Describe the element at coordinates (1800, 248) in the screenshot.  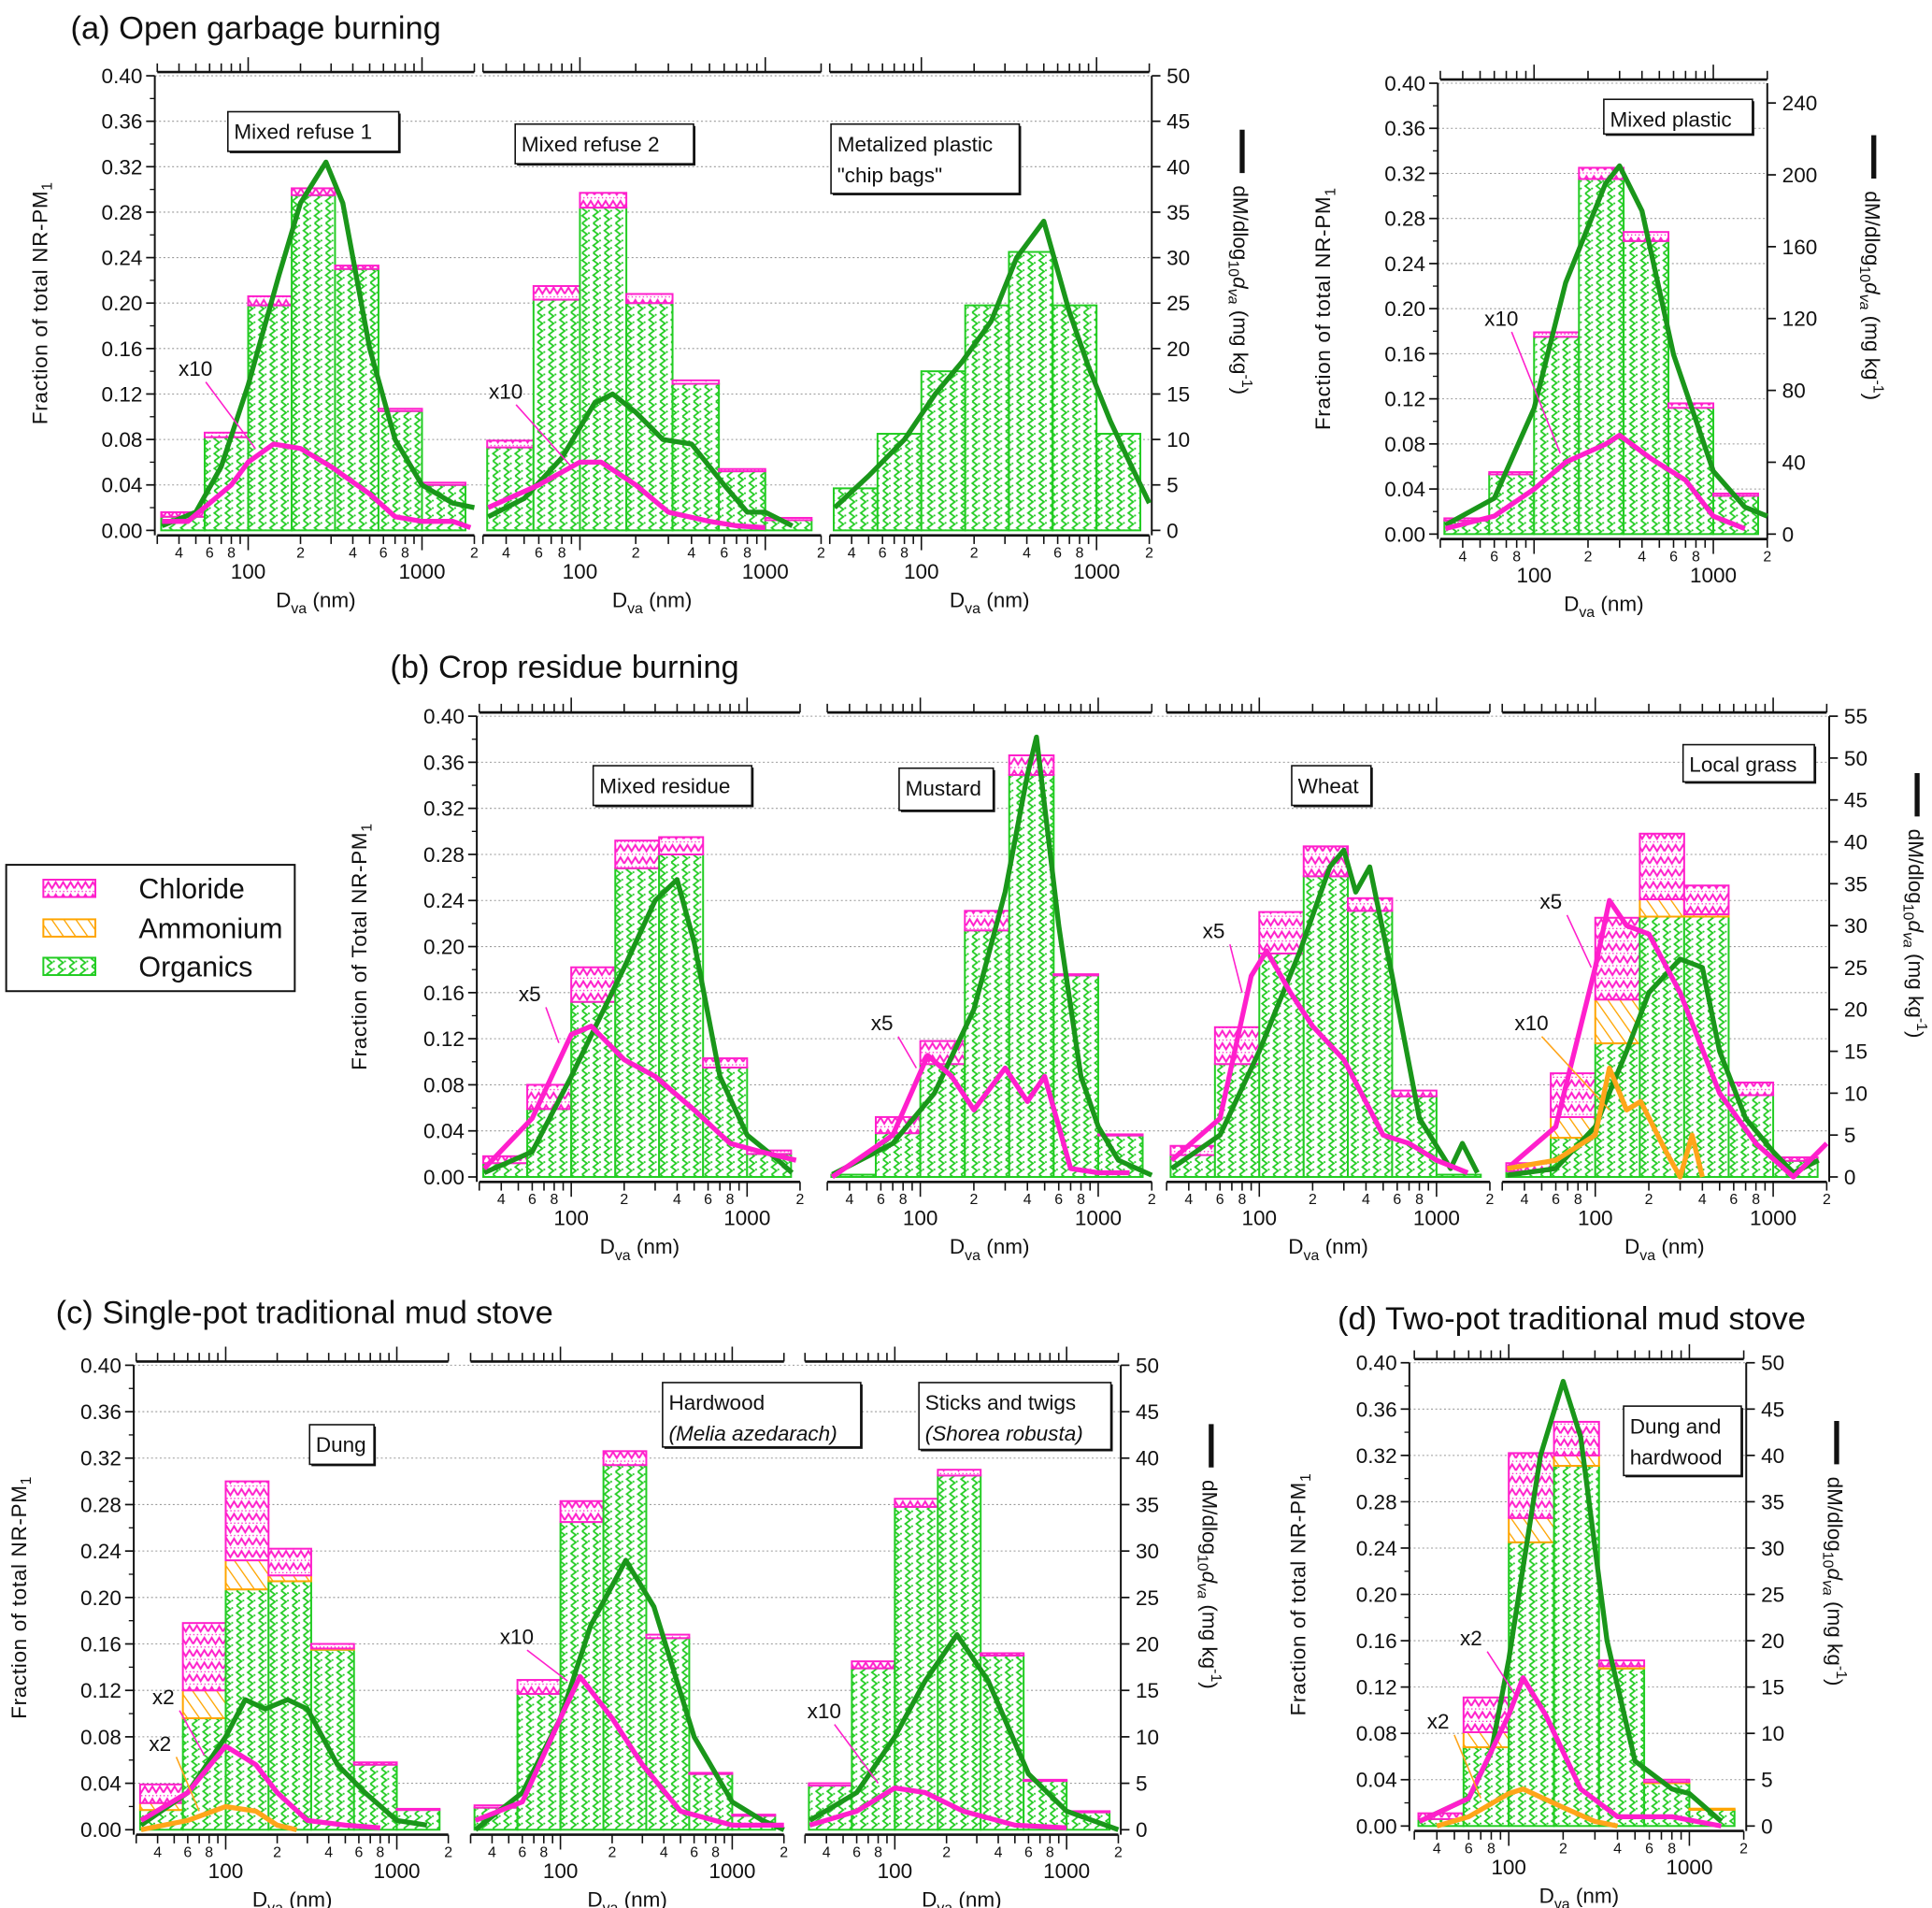
I see `y2-tick-label: 160` at that location.